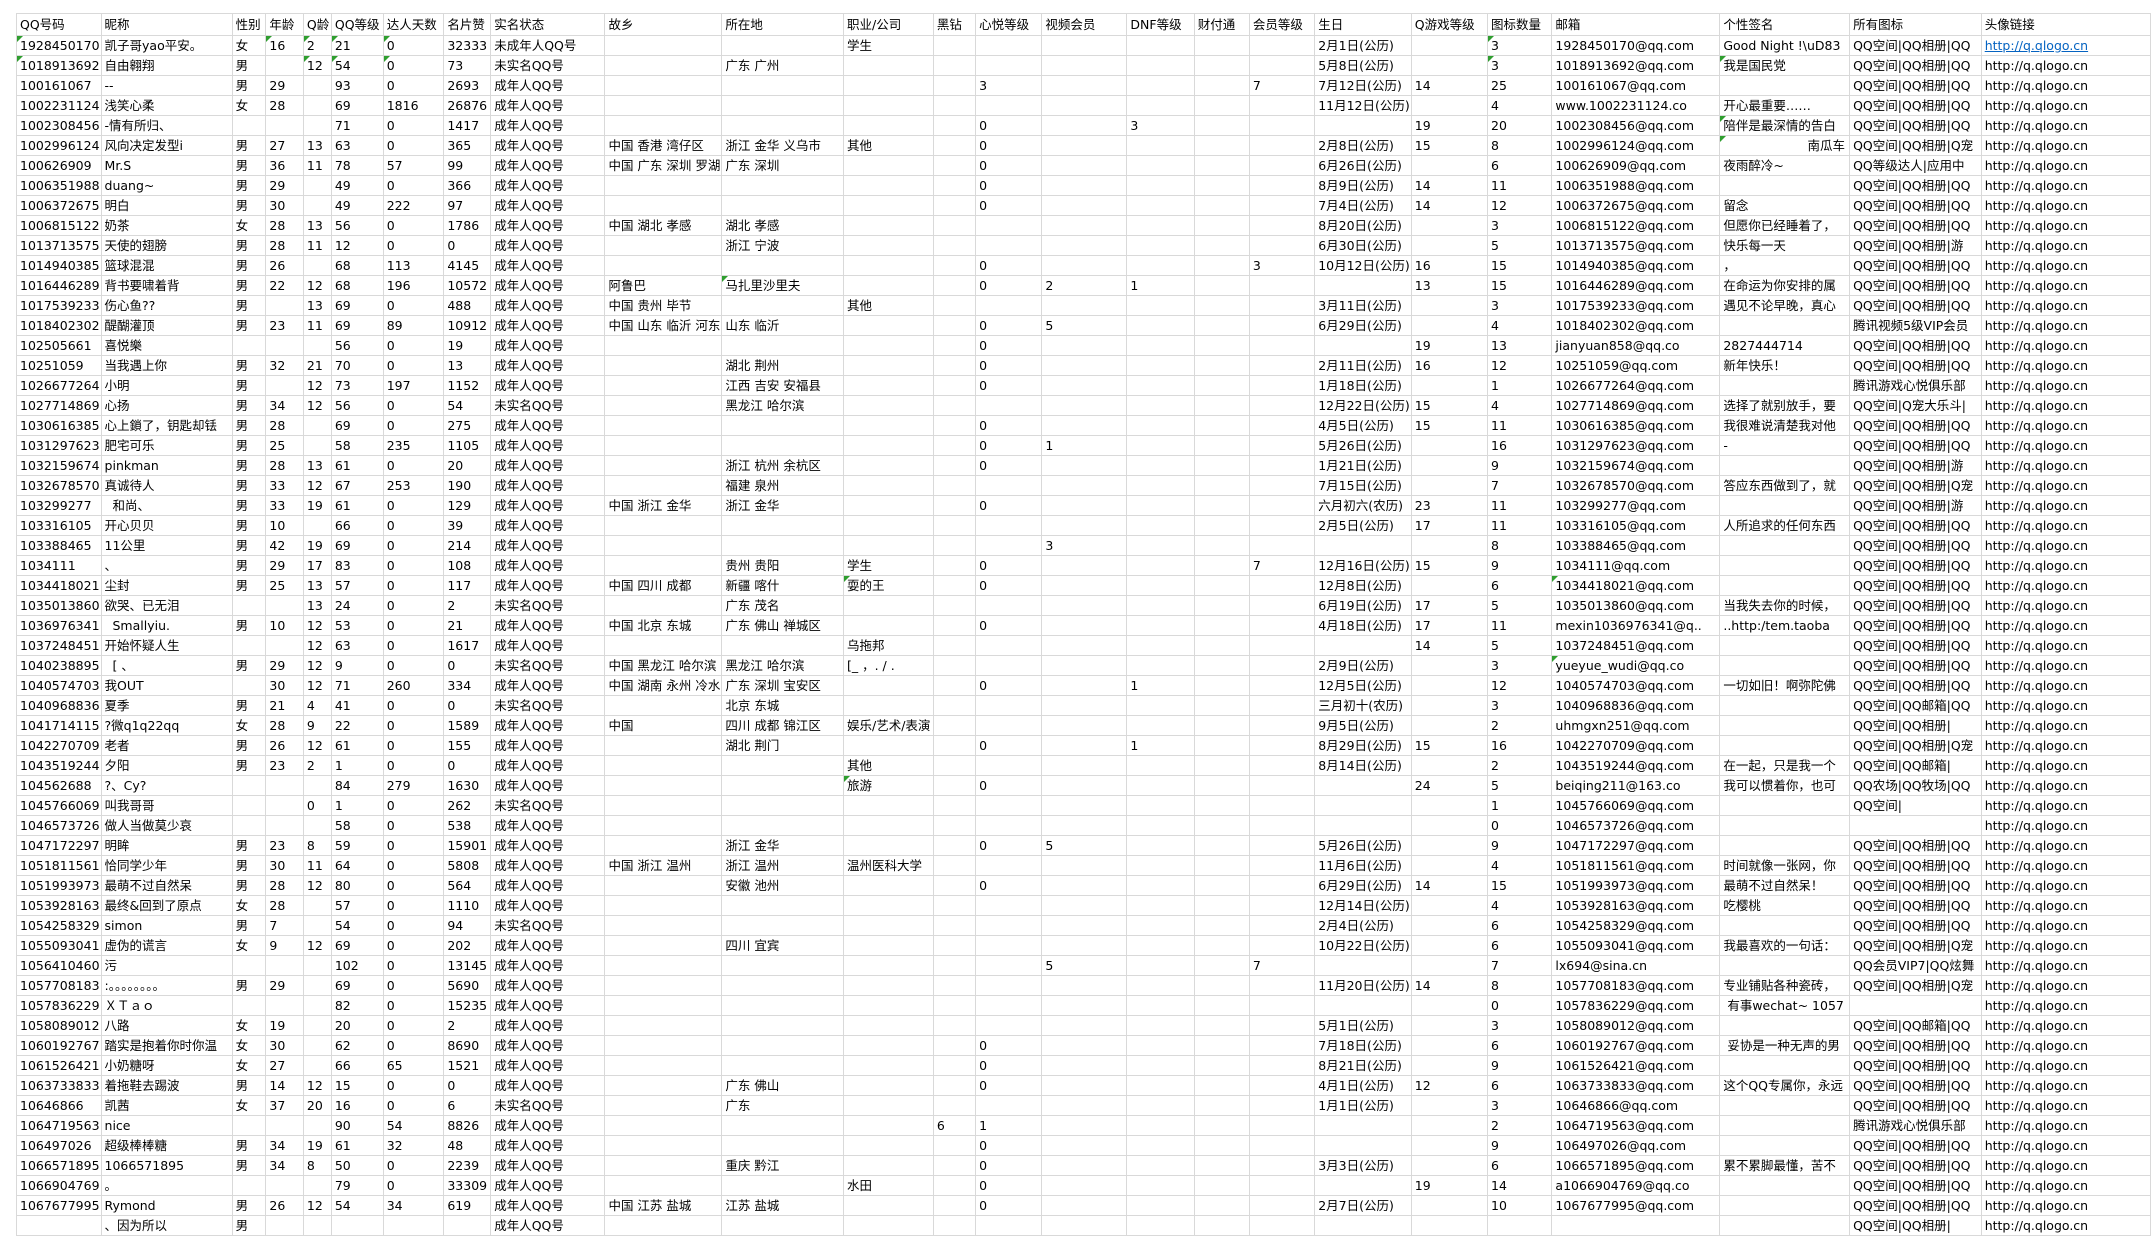  Describe the element at coordinates (1636, 765) in the screenshot. I see `cell: 1043519244@qq.com` at that location.